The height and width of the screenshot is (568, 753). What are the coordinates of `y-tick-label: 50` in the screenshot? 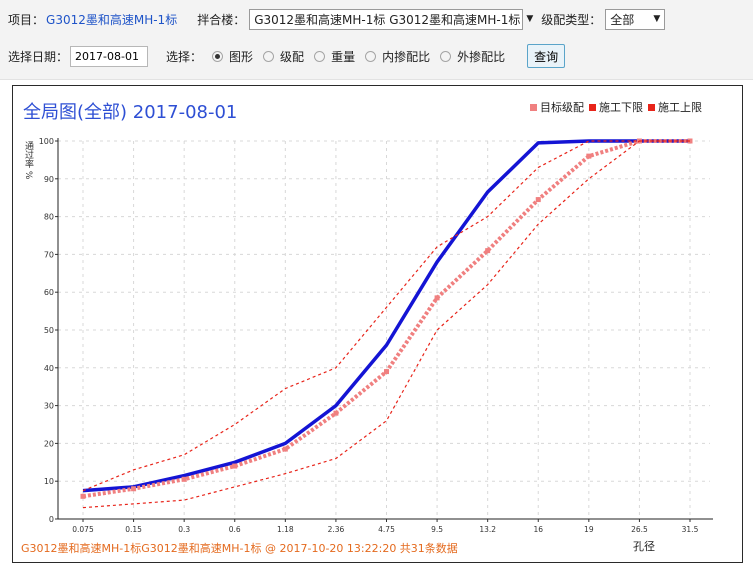 It's located at (49, 330).